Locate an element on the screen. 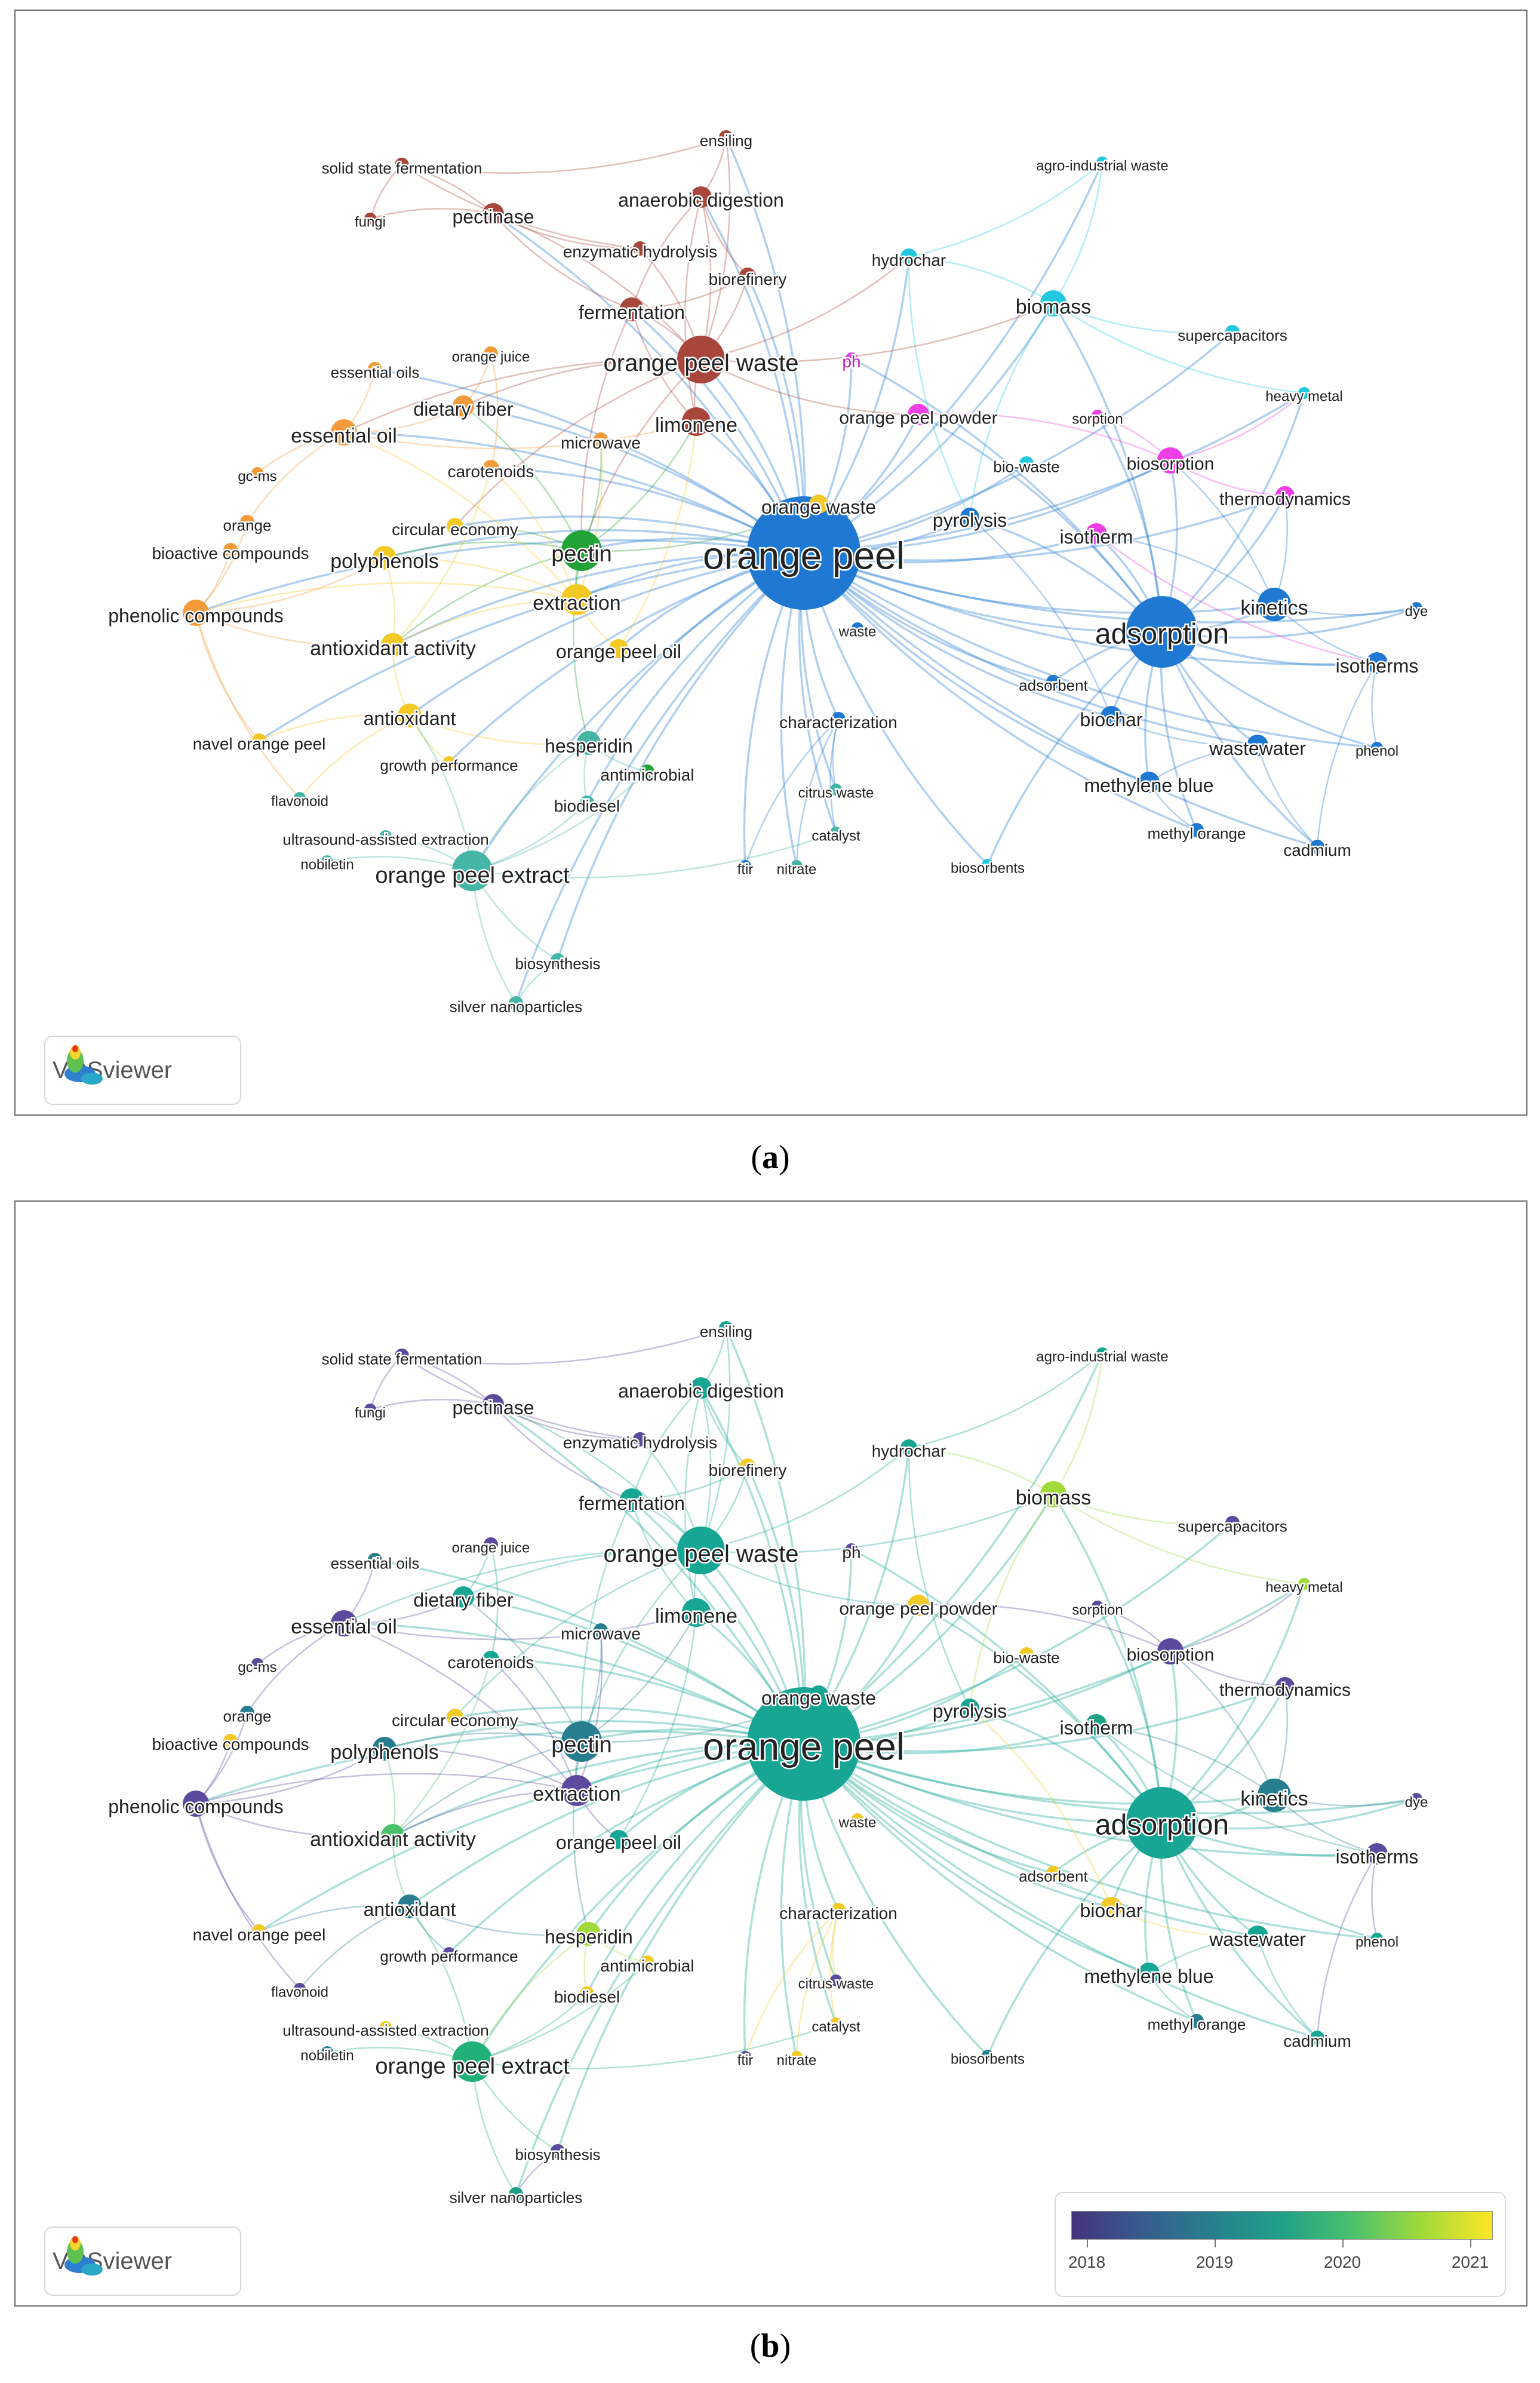 Image resolution: width=1540 pixels, height=2383 pixels. node-wastewater is located at coordinates (1257, 745).